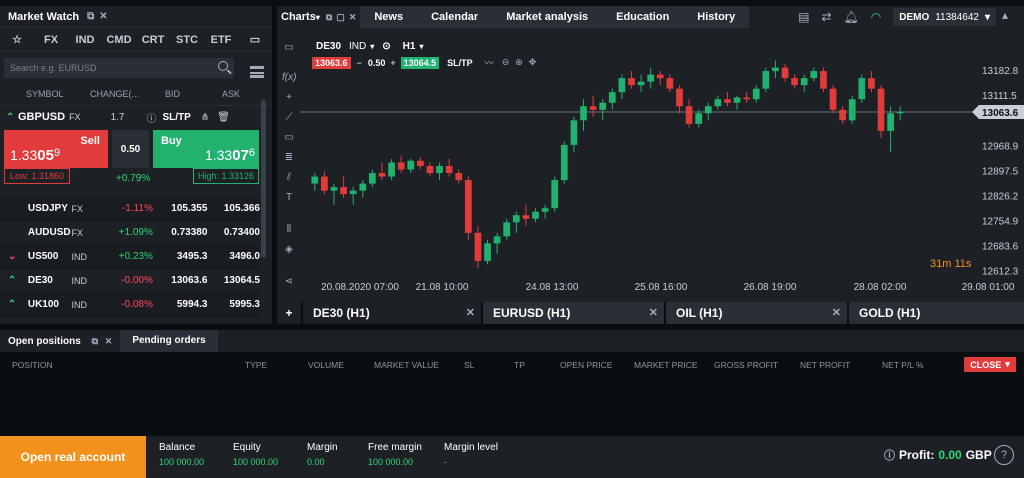 The height and width of the screenshot is (478, 1024). What do you see at coordinates (289, 177) in the screenshot?
I see `channel-icon: ⫽` at bounding box center [289, 177].